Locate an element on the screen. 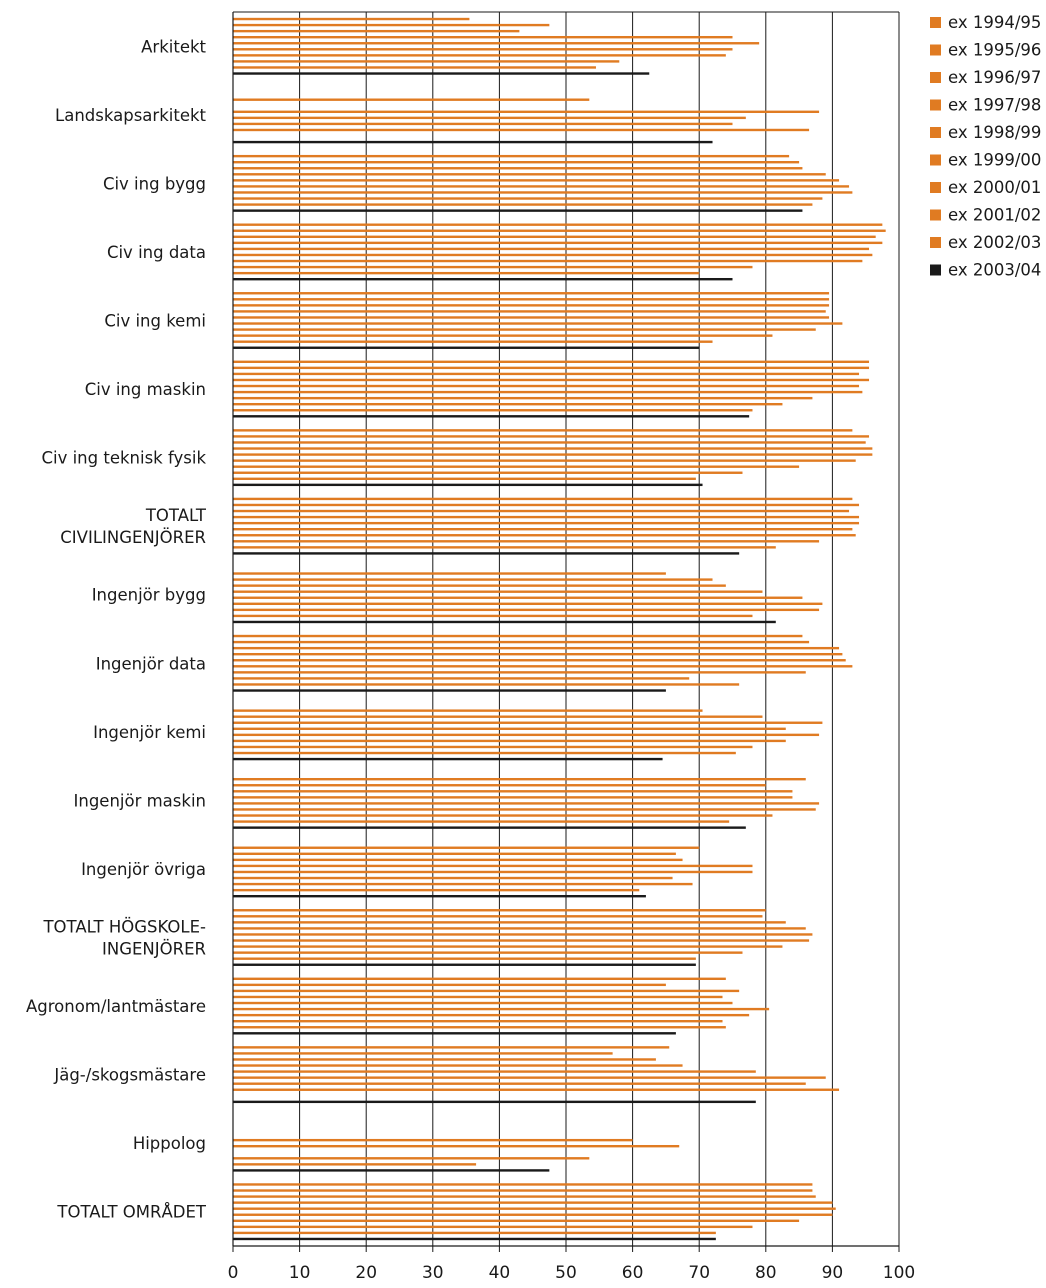 This screenshot has width=1046, height=1288. category-label: Civ ing data is located at coordinates (156, 252).